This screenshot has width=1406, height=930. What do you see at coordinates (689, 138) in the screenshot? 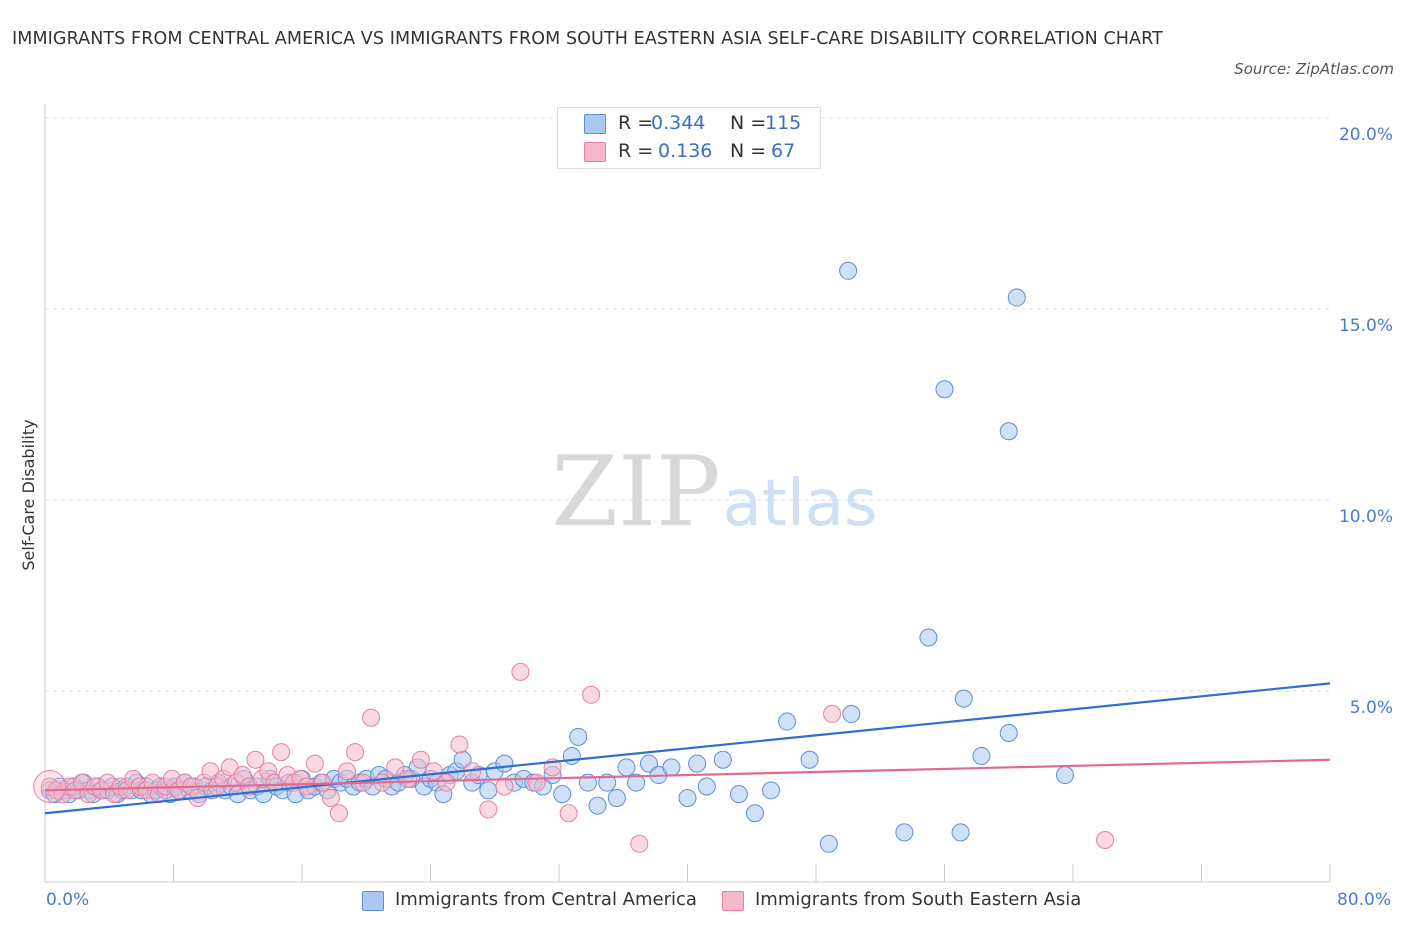
I see `correlation-legend: R = 0.344 N = 115 R = 0.136 N = 67` at bounding box center [689, 138].